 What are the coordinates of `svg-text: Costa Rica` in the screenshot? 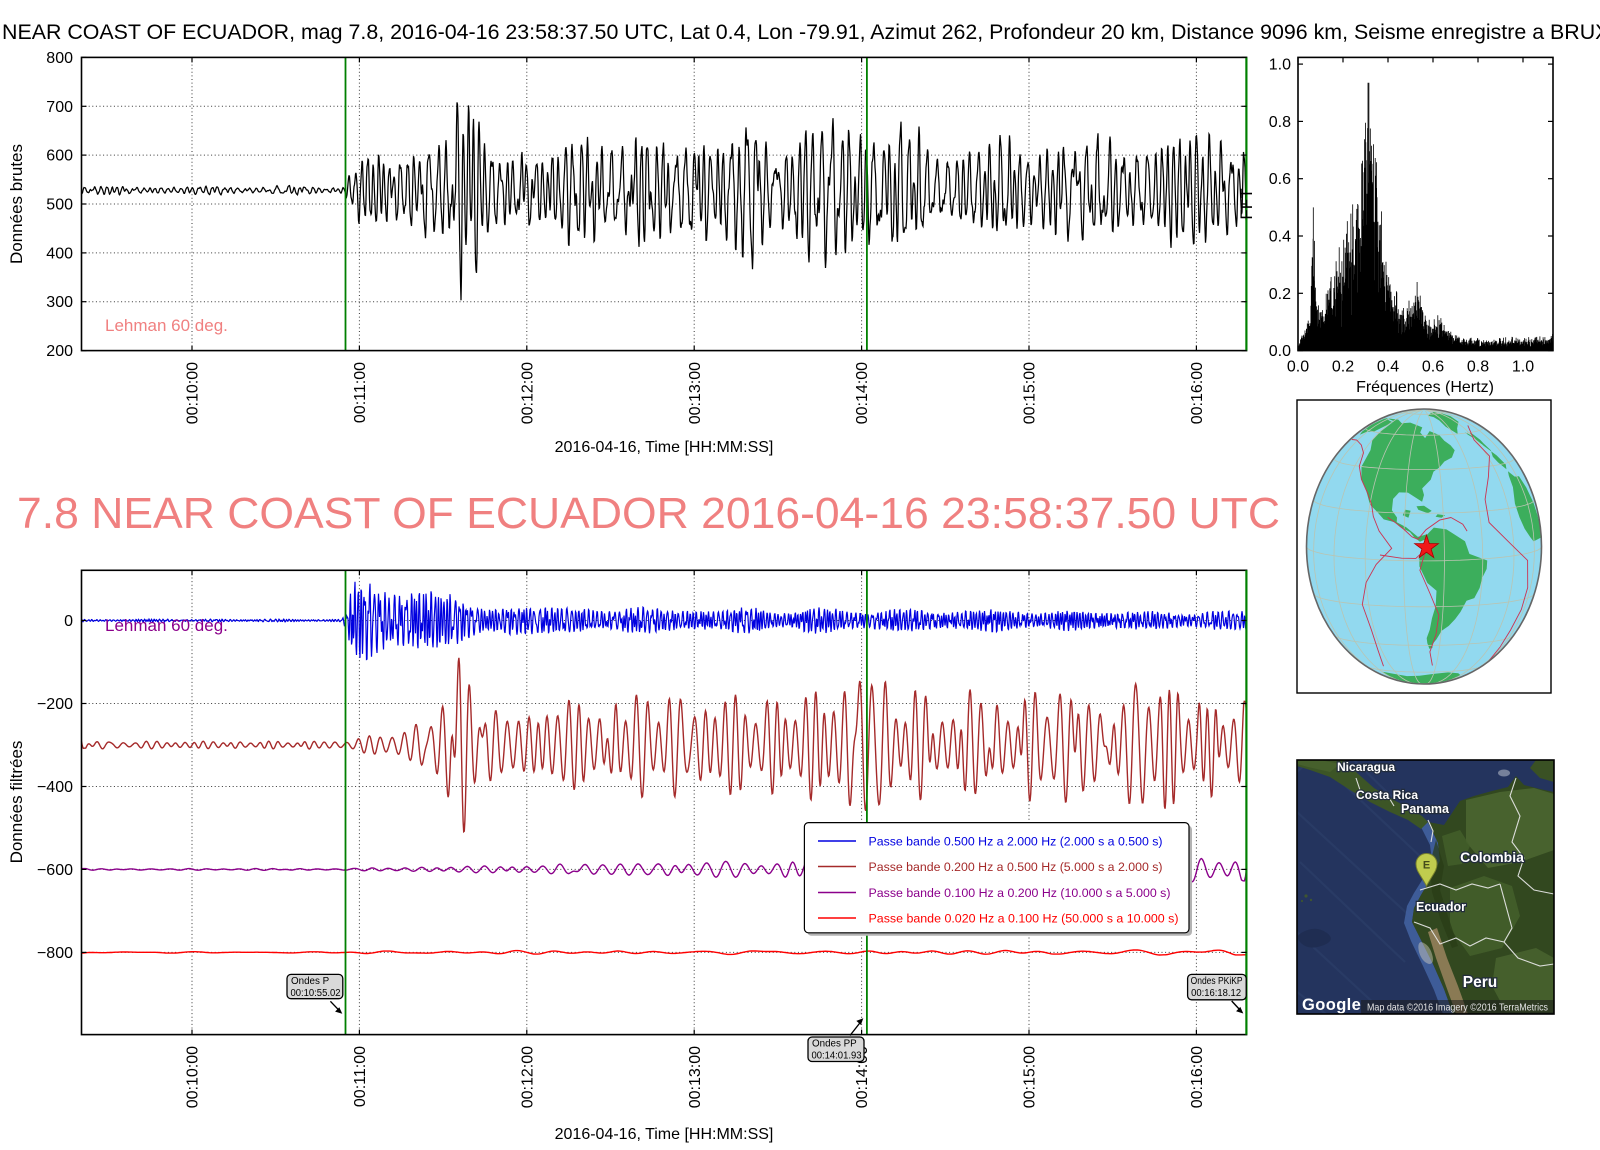 It's located at (1387, 795).